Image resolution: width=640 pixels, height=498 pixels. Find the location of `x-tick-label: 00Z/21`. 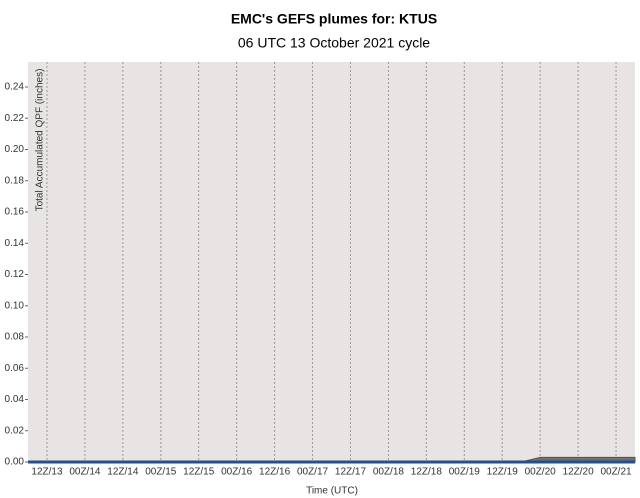

x-tick-label: 00Z/21 is located at coordinates (616, 472).